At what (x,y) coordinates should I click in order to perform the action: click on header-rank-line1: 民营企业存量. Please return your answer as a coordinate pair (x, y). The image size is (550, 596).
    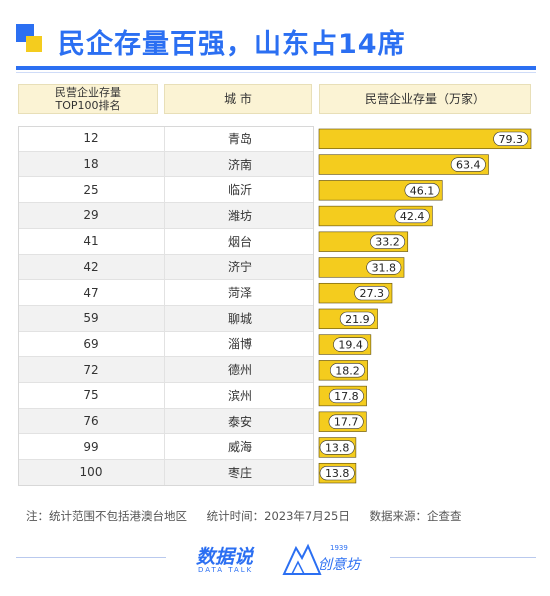
    Looking at the image, I should click on (88, 92).